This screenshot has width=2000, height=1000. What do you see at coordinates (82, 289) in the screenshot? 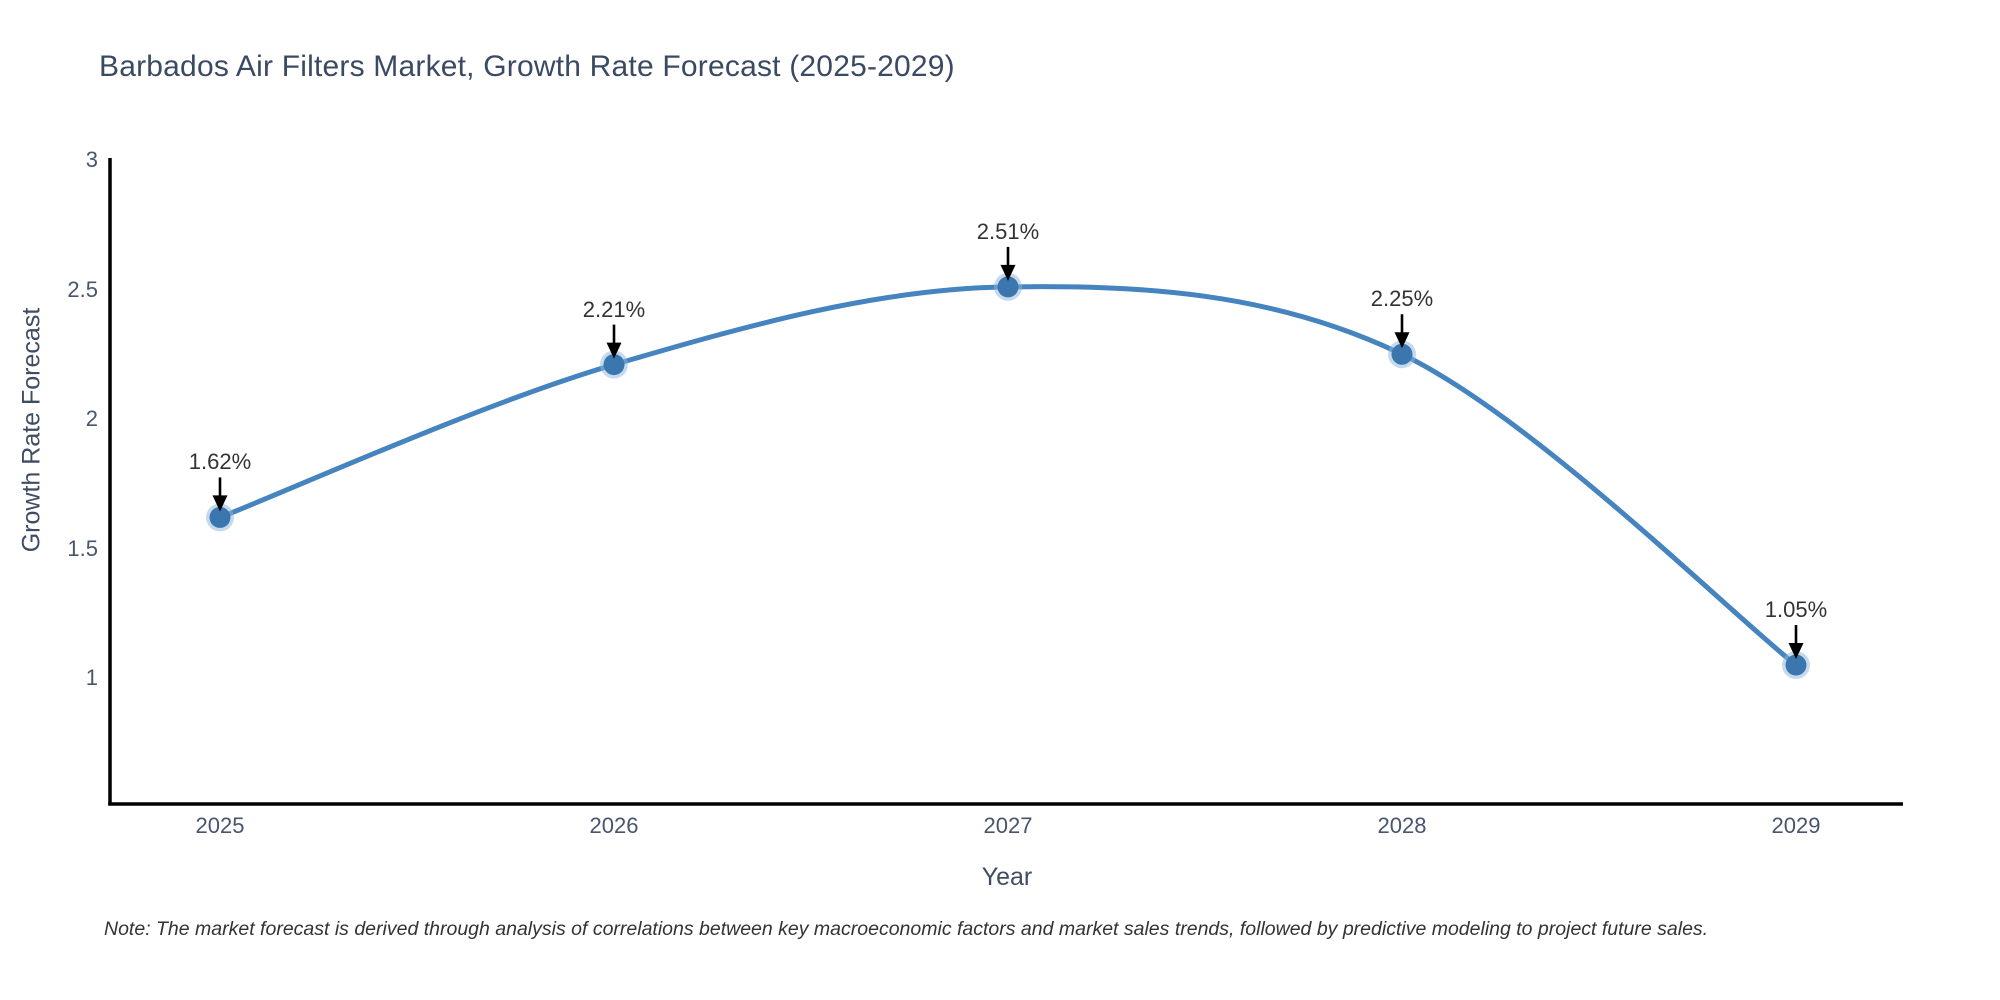
I see `y-tick-label: 2.5` at bounding box center [82, 289].